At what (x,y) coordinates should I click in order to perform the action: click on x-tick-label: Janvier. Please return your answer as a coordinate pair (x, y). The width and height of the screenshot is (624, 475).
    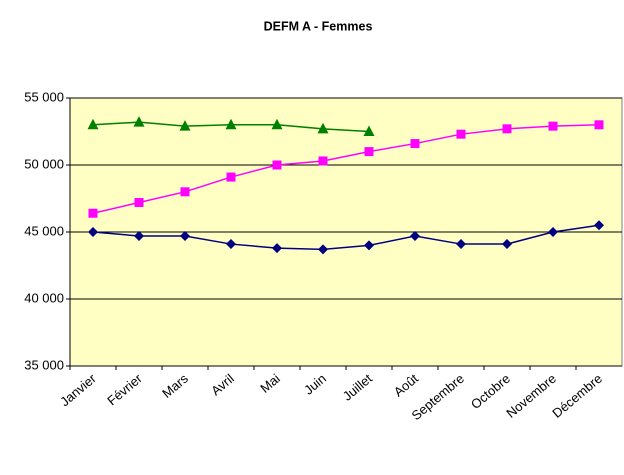
    Looking at the image, I should click on (78, 389).